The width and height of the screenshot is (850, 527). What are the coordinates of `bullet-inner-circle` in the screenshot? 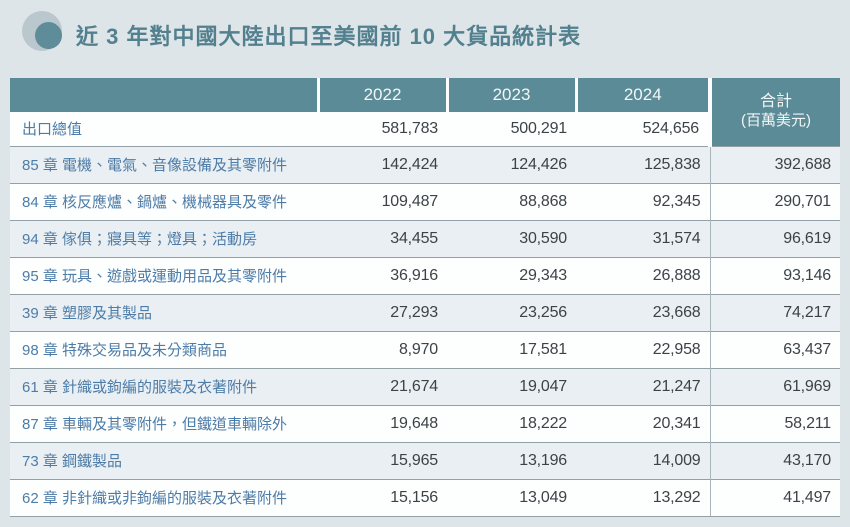 It's located at (48, 35).